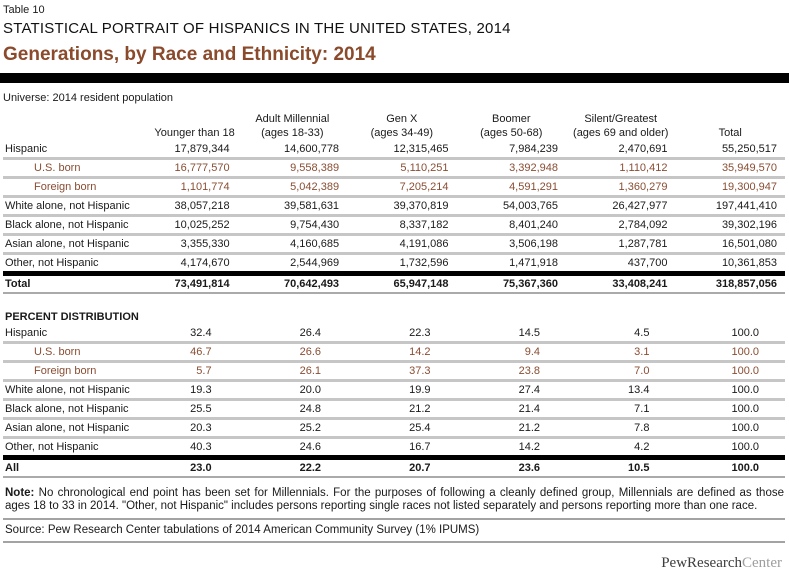 The width and height of the screenshot is (789, 572). What do you see at coordinates (77, 225) in the screenshot?
I see `row-label: Black alone, not Hispanic` at bounding box center [77, 225].